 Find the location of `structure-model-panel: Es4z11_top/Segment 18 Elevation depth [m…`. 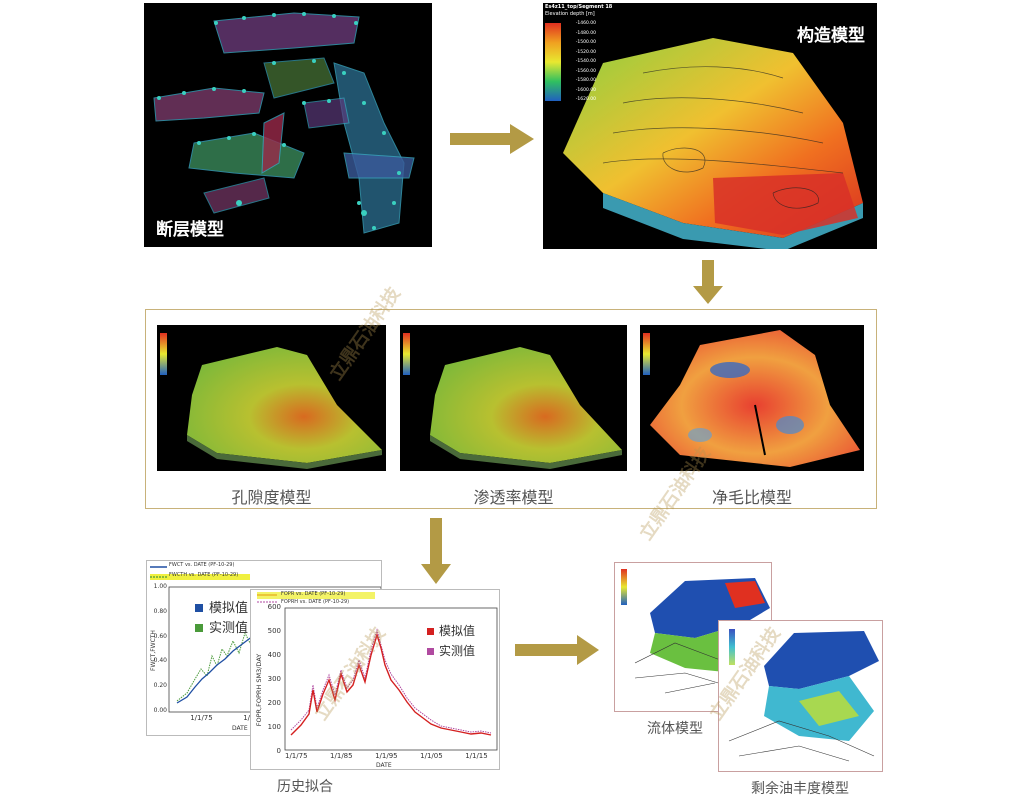

structure-model-panel: Es4z11_top/Segment 18 Elevation depth [m… is located at coordinates (710, 126).